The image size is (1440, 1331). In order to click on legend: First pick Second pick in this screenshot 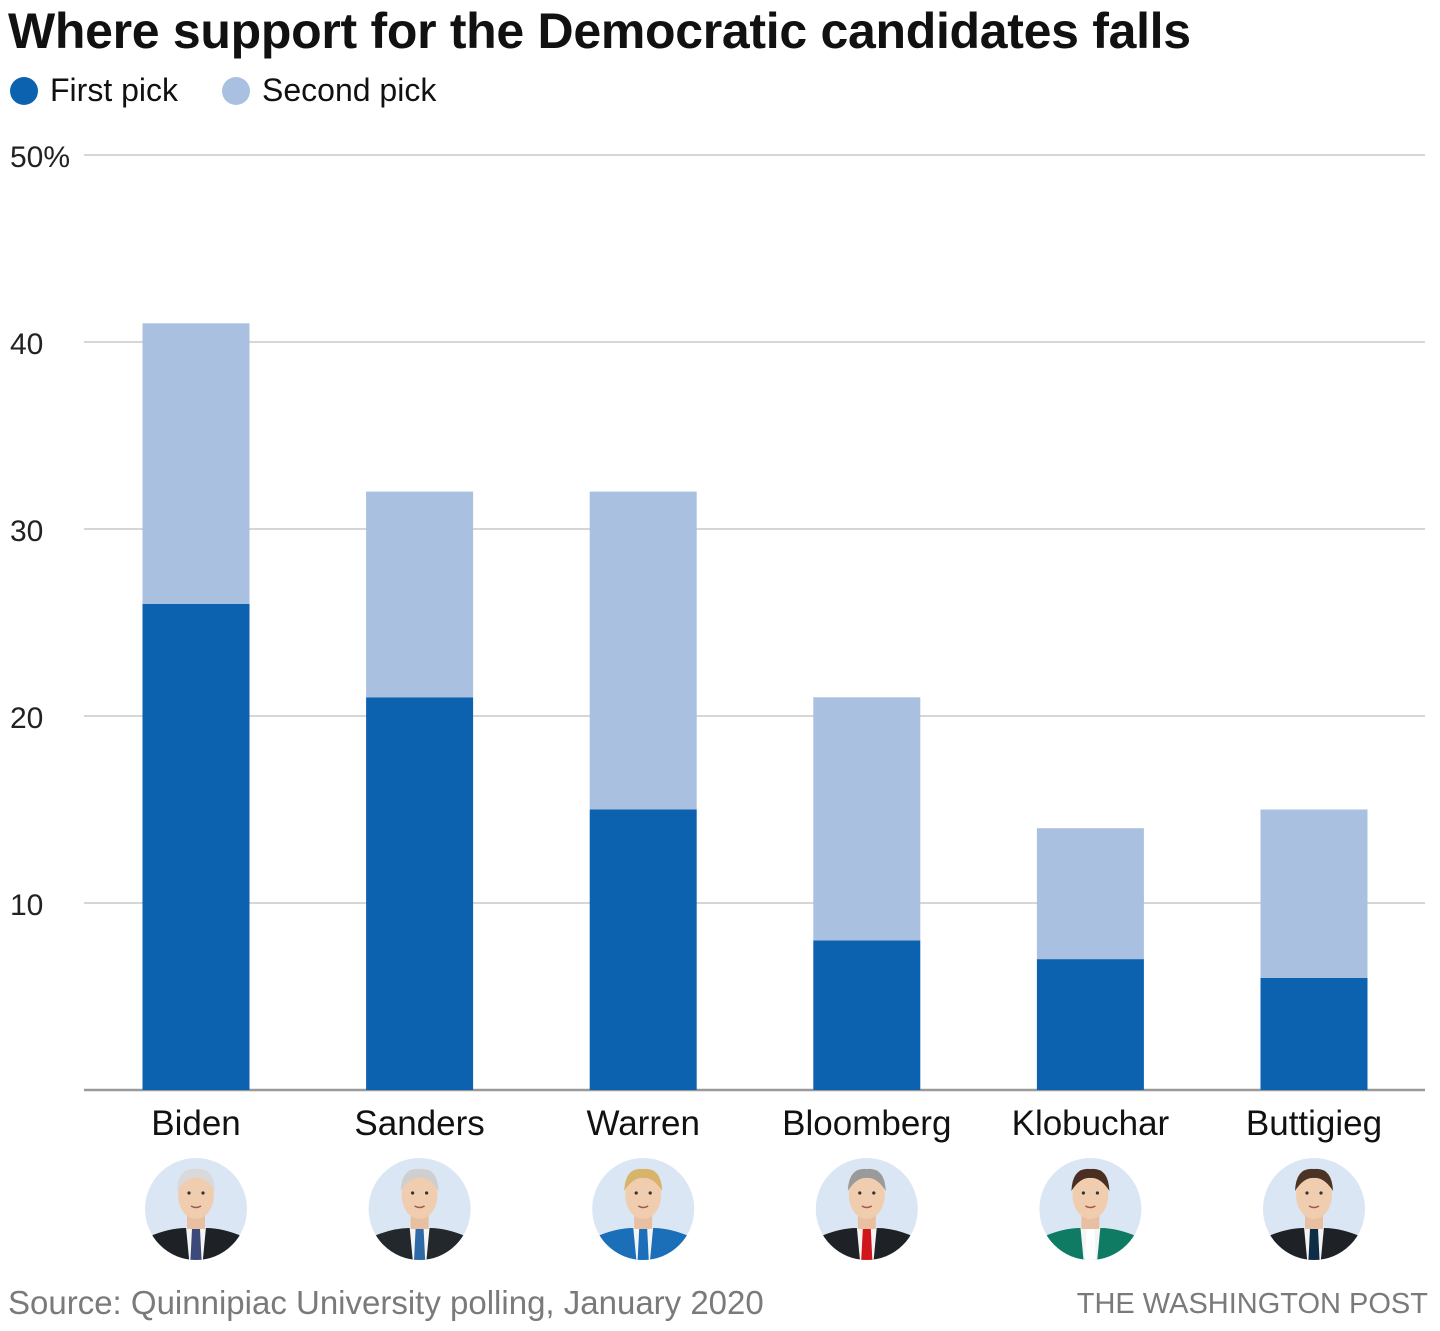, I will do `click(245, 90)`.